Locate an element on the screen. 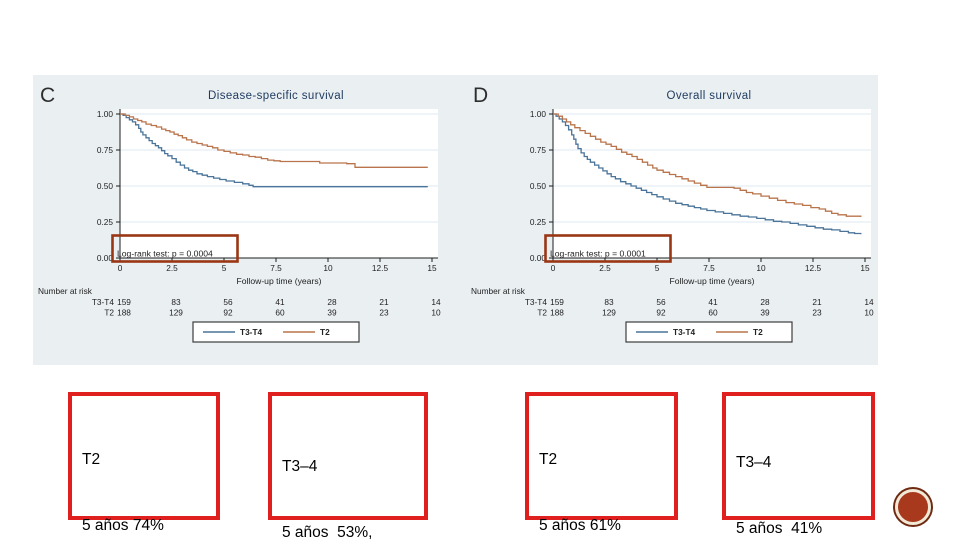 This screenshot has height=540, width=960. panel-letter: C is located at coordinates (47, 95).